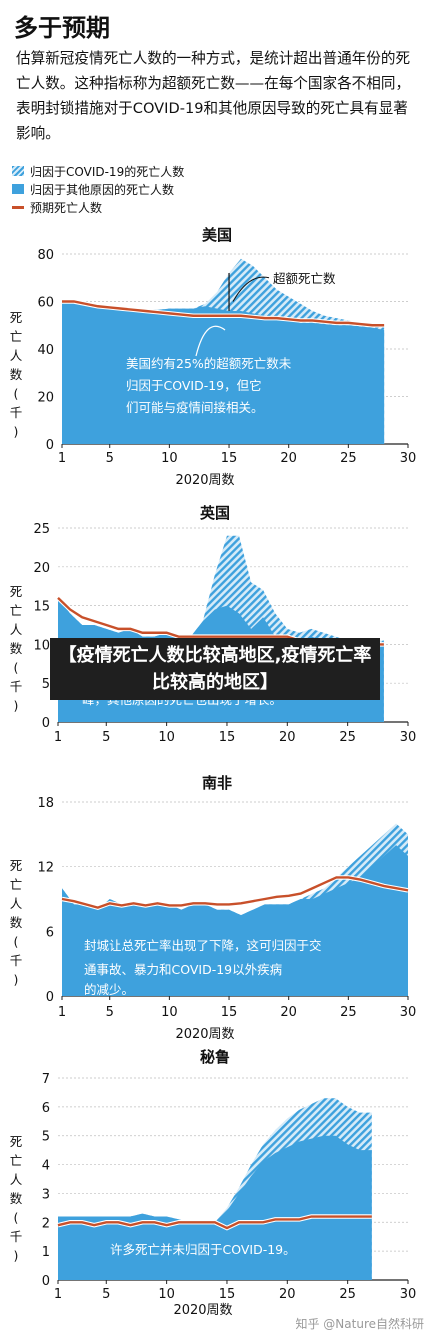 The height and width of the screenshot is (1340, 434). What do you see at coordinates (41, 607) in the screenshot?
I see `y-tick-label: 15` at bounding box center [41, 607].